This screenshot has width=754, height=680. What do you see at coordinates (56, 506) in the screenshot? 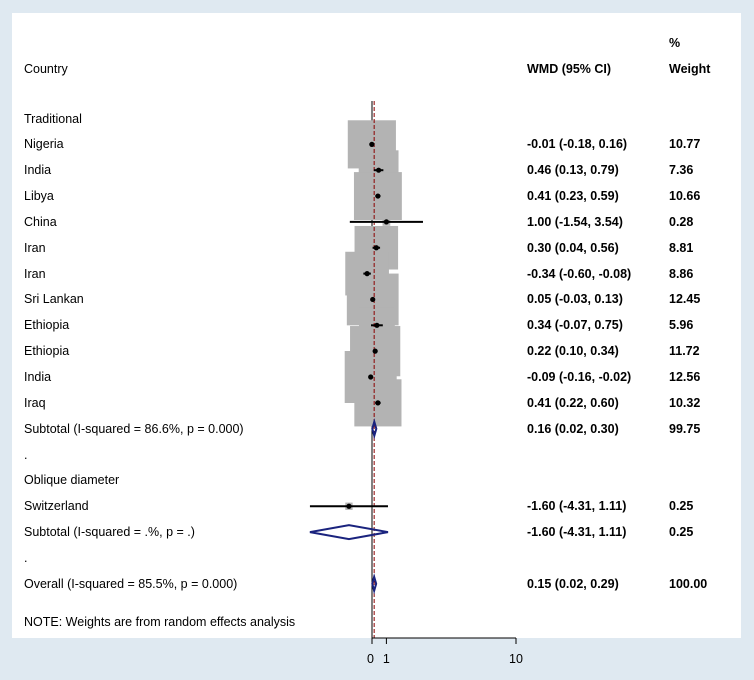
I see `row-label: Switzerland` at bounding box center [56, 506].